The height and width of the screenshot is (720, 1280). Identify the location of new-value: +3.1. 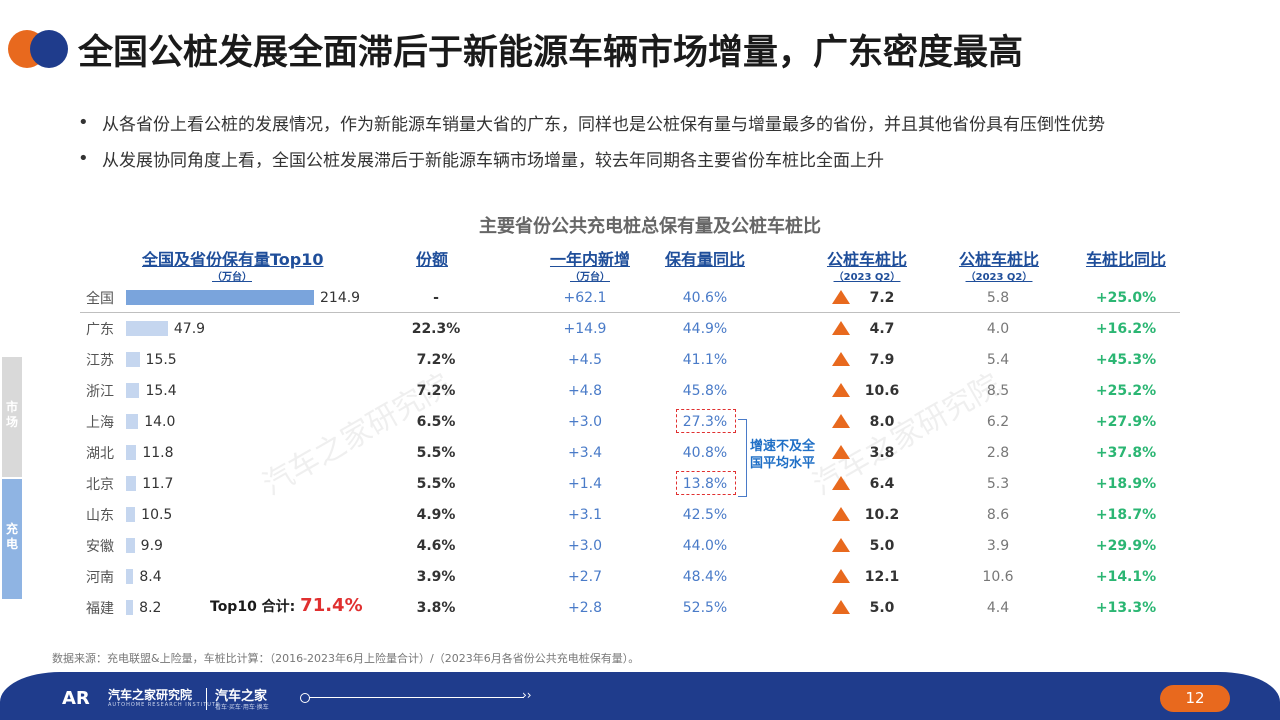
(585, 514).